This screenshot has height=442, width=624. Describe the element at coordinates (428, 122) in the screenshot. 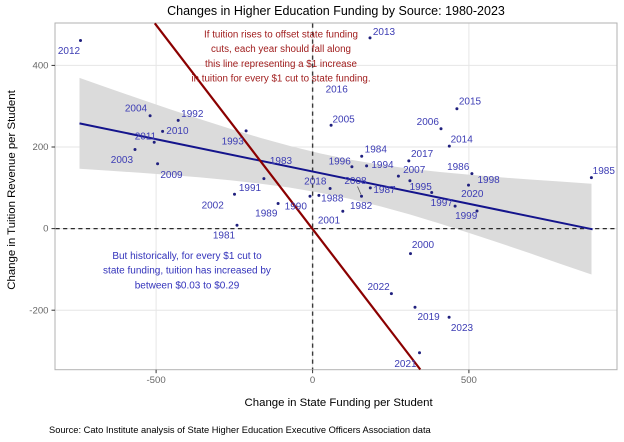

I see `svg-text: 2006` at that location.